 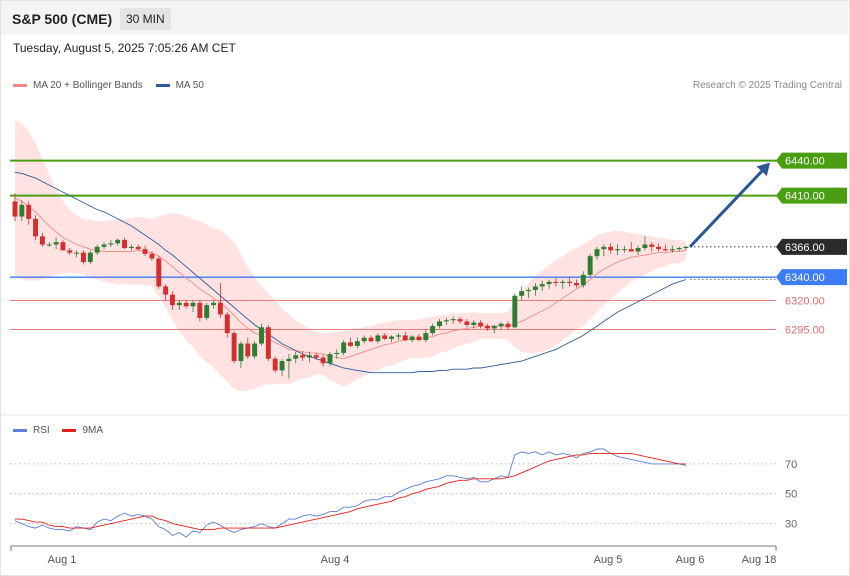 I want to click on x-axis: Aug 1 Aug 4 Aug 5 Aug 6 Aug 18, so click(x=393, y=555).